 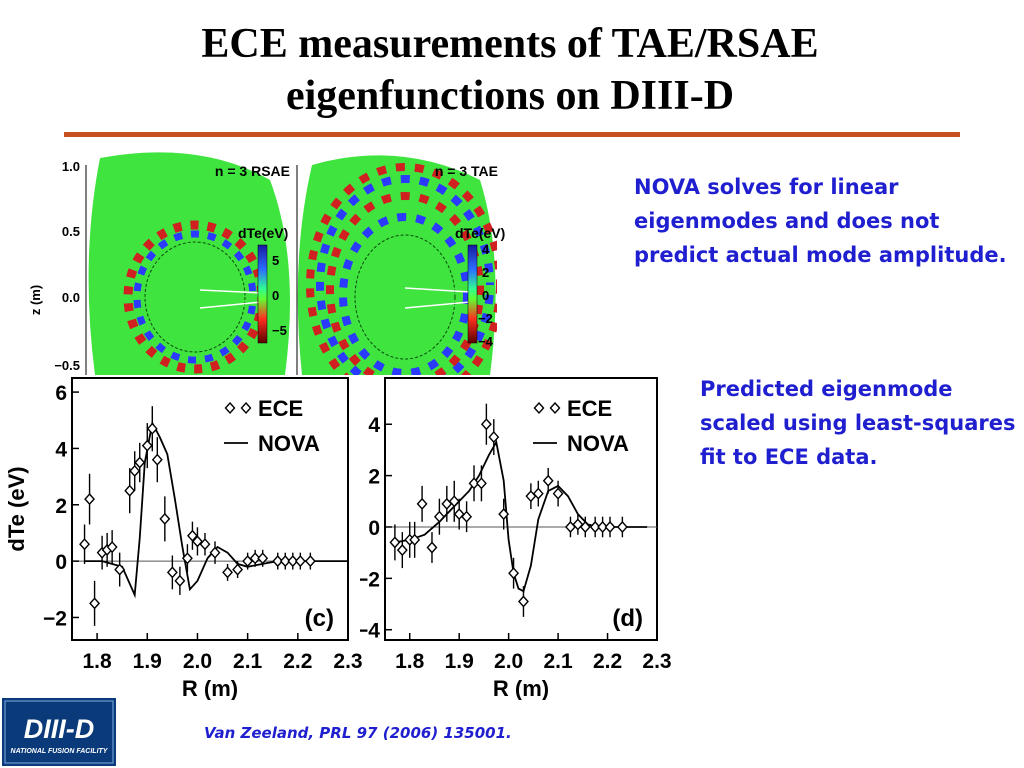 What do you see at coordinates (279, 330) in the screenshot?
I see `rsae-colorbar-tick: −5` at bounding box center [279, 330].